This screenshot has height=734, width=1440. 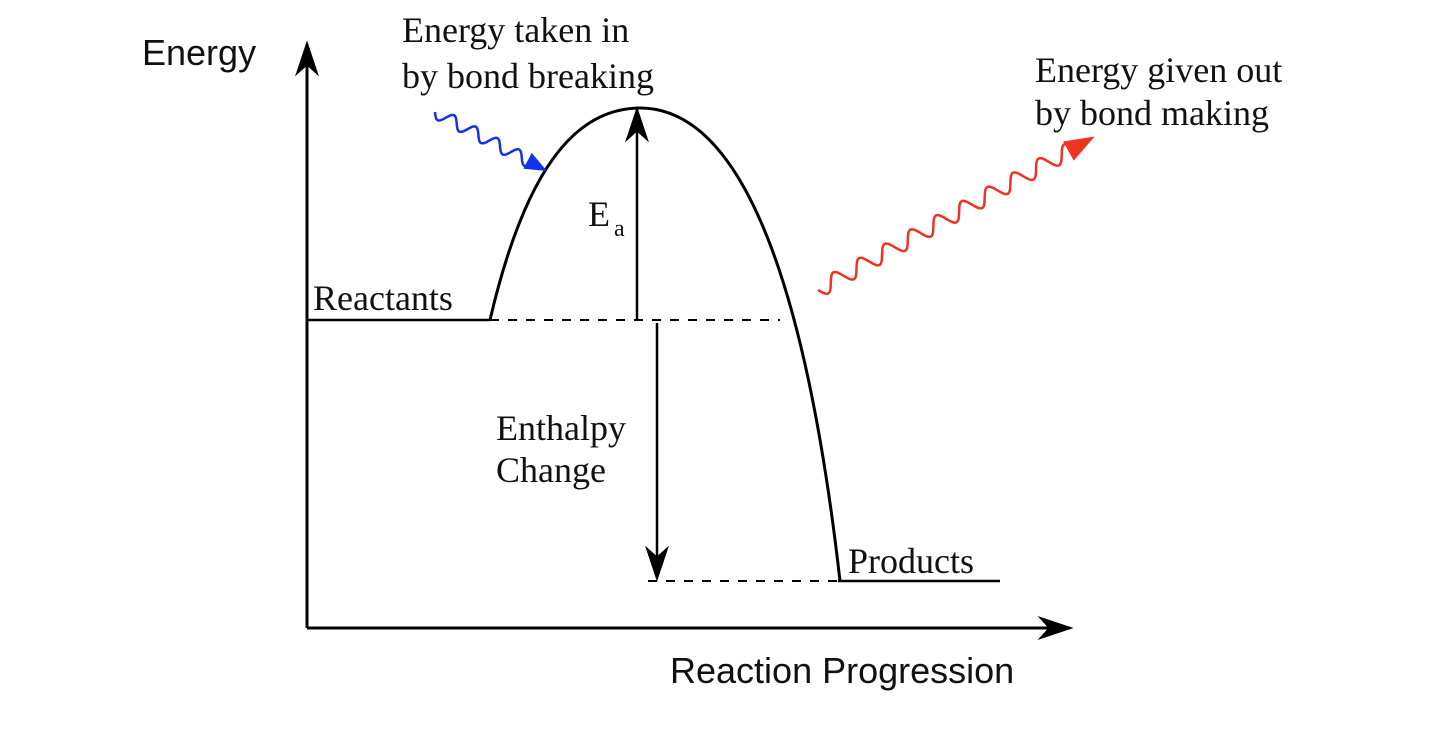 I want to click on bond-making-label: by bond making, so click(x=1152, y=113).